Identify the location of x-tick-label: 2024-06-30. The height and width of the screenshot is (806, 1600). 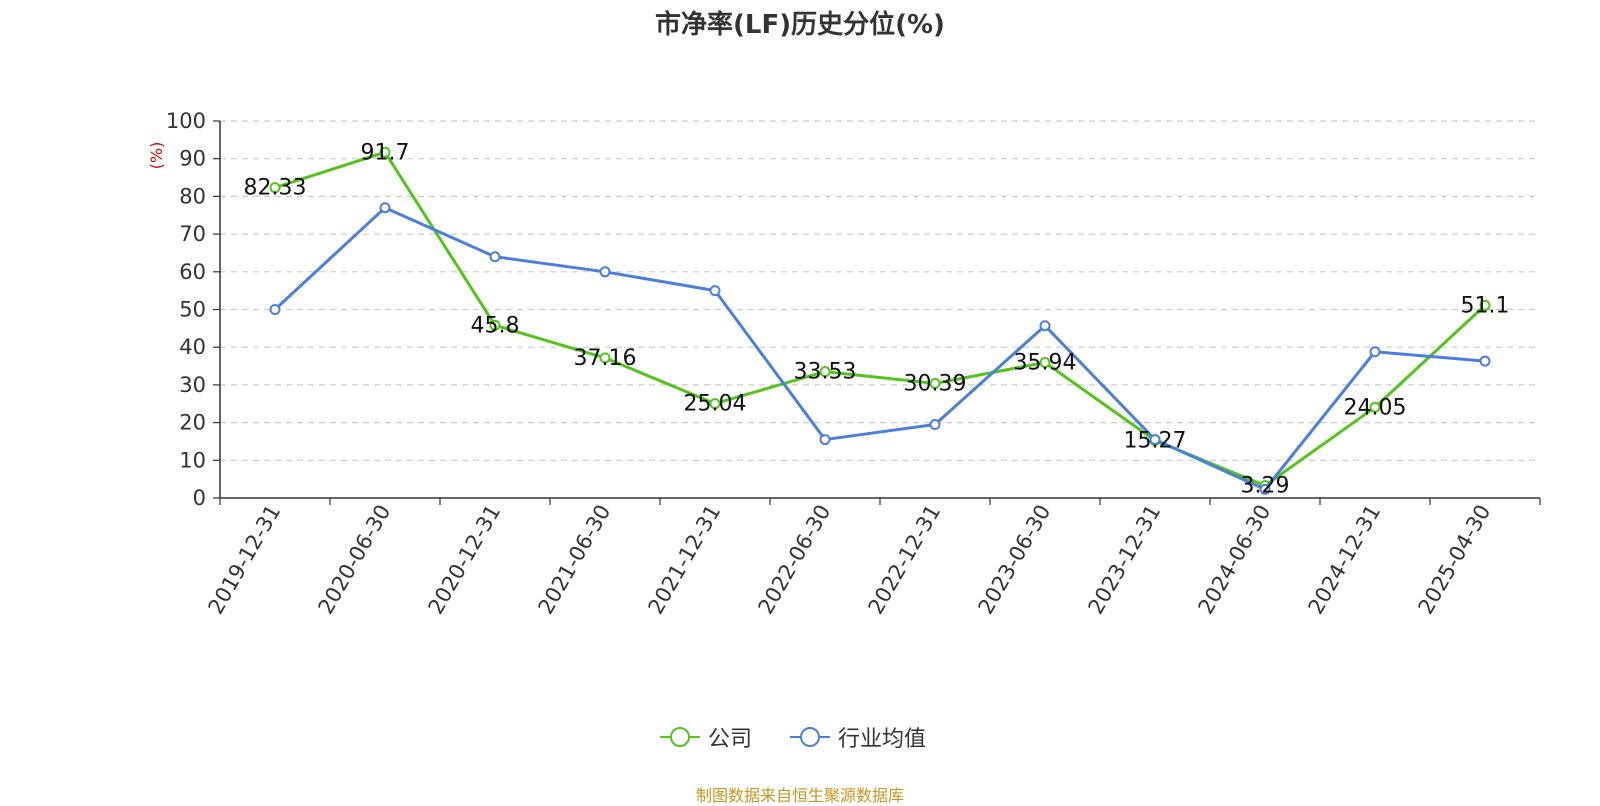
(1235, 560).